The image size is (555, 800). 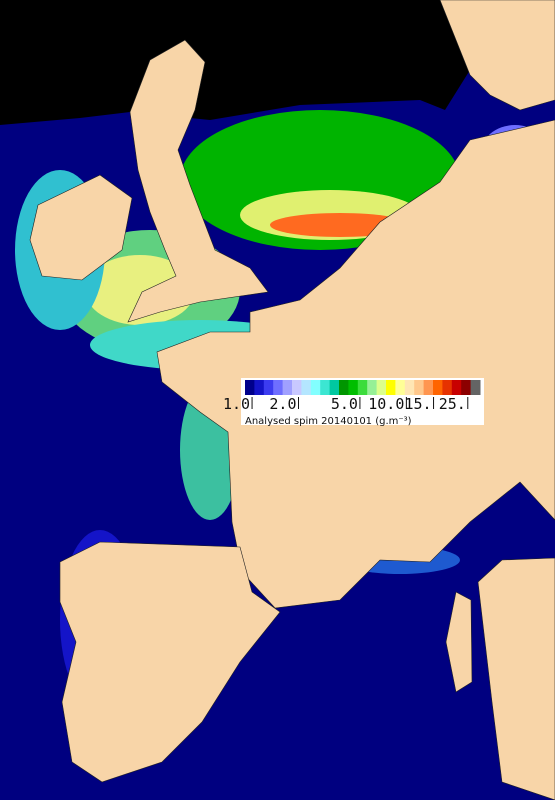 What do you see at coordinates (386, 404) in the screenshot?
I see `tick-label: 10.0` at bounding box center [386, 404].